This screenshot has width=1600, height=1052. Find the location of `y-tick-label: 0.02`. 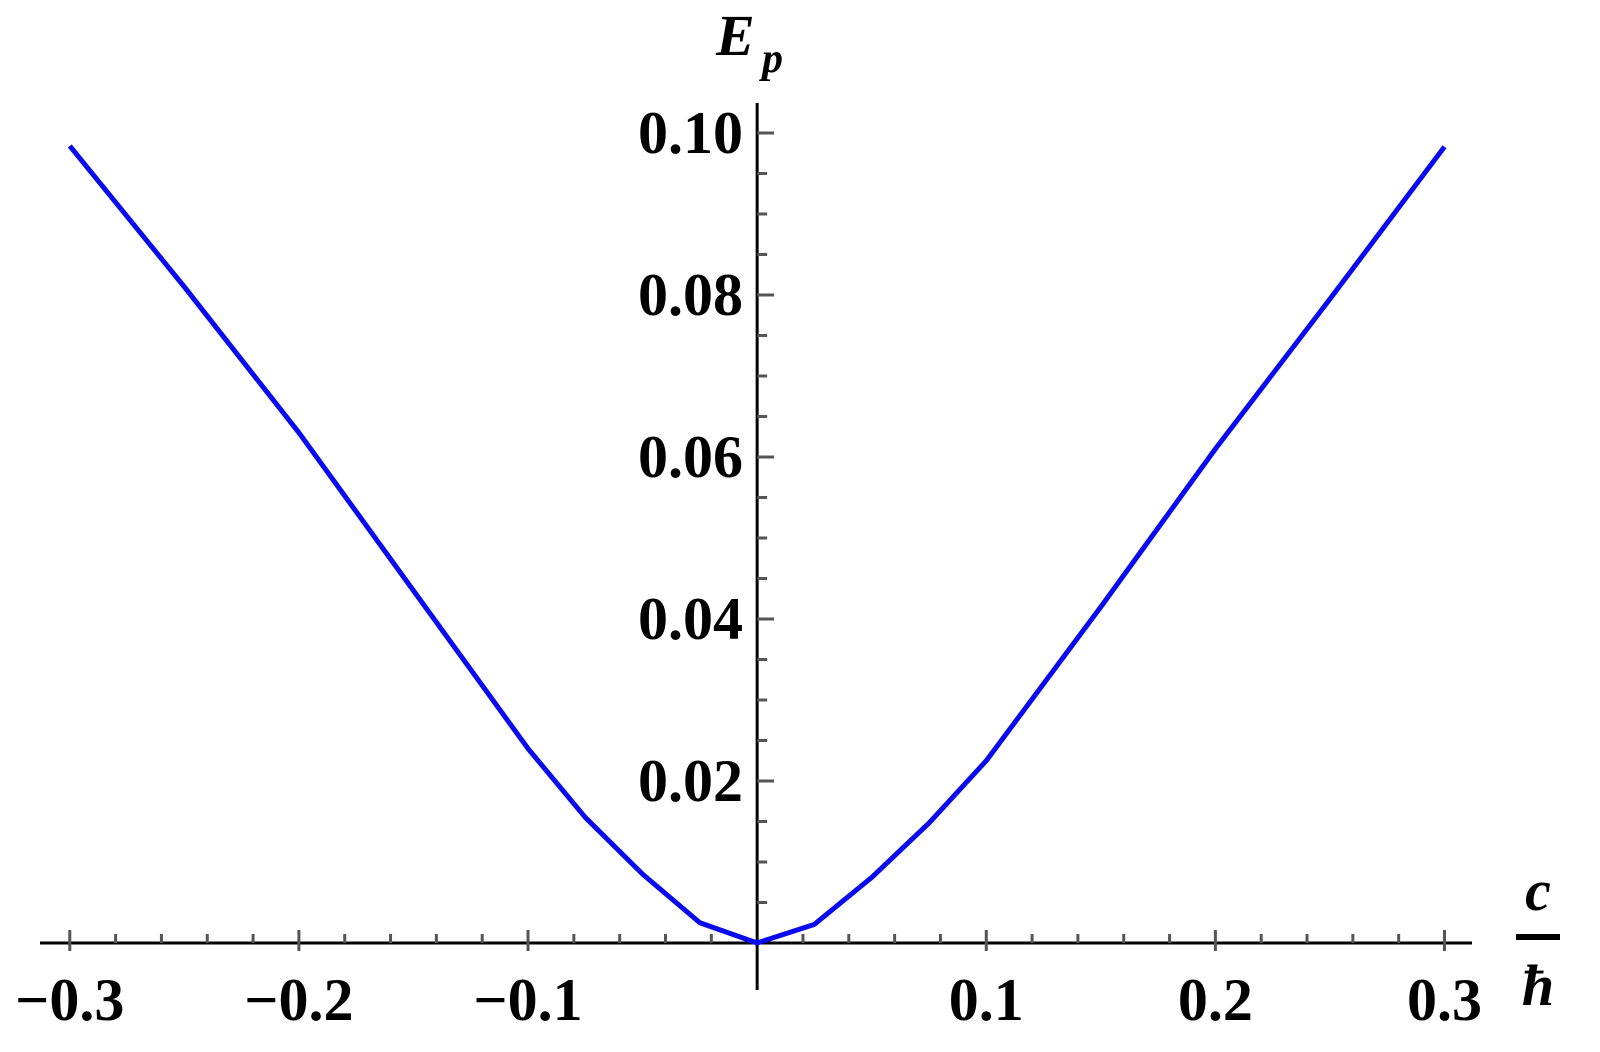

y-tick-label: 0.02 is located at coordinates (690, 781).